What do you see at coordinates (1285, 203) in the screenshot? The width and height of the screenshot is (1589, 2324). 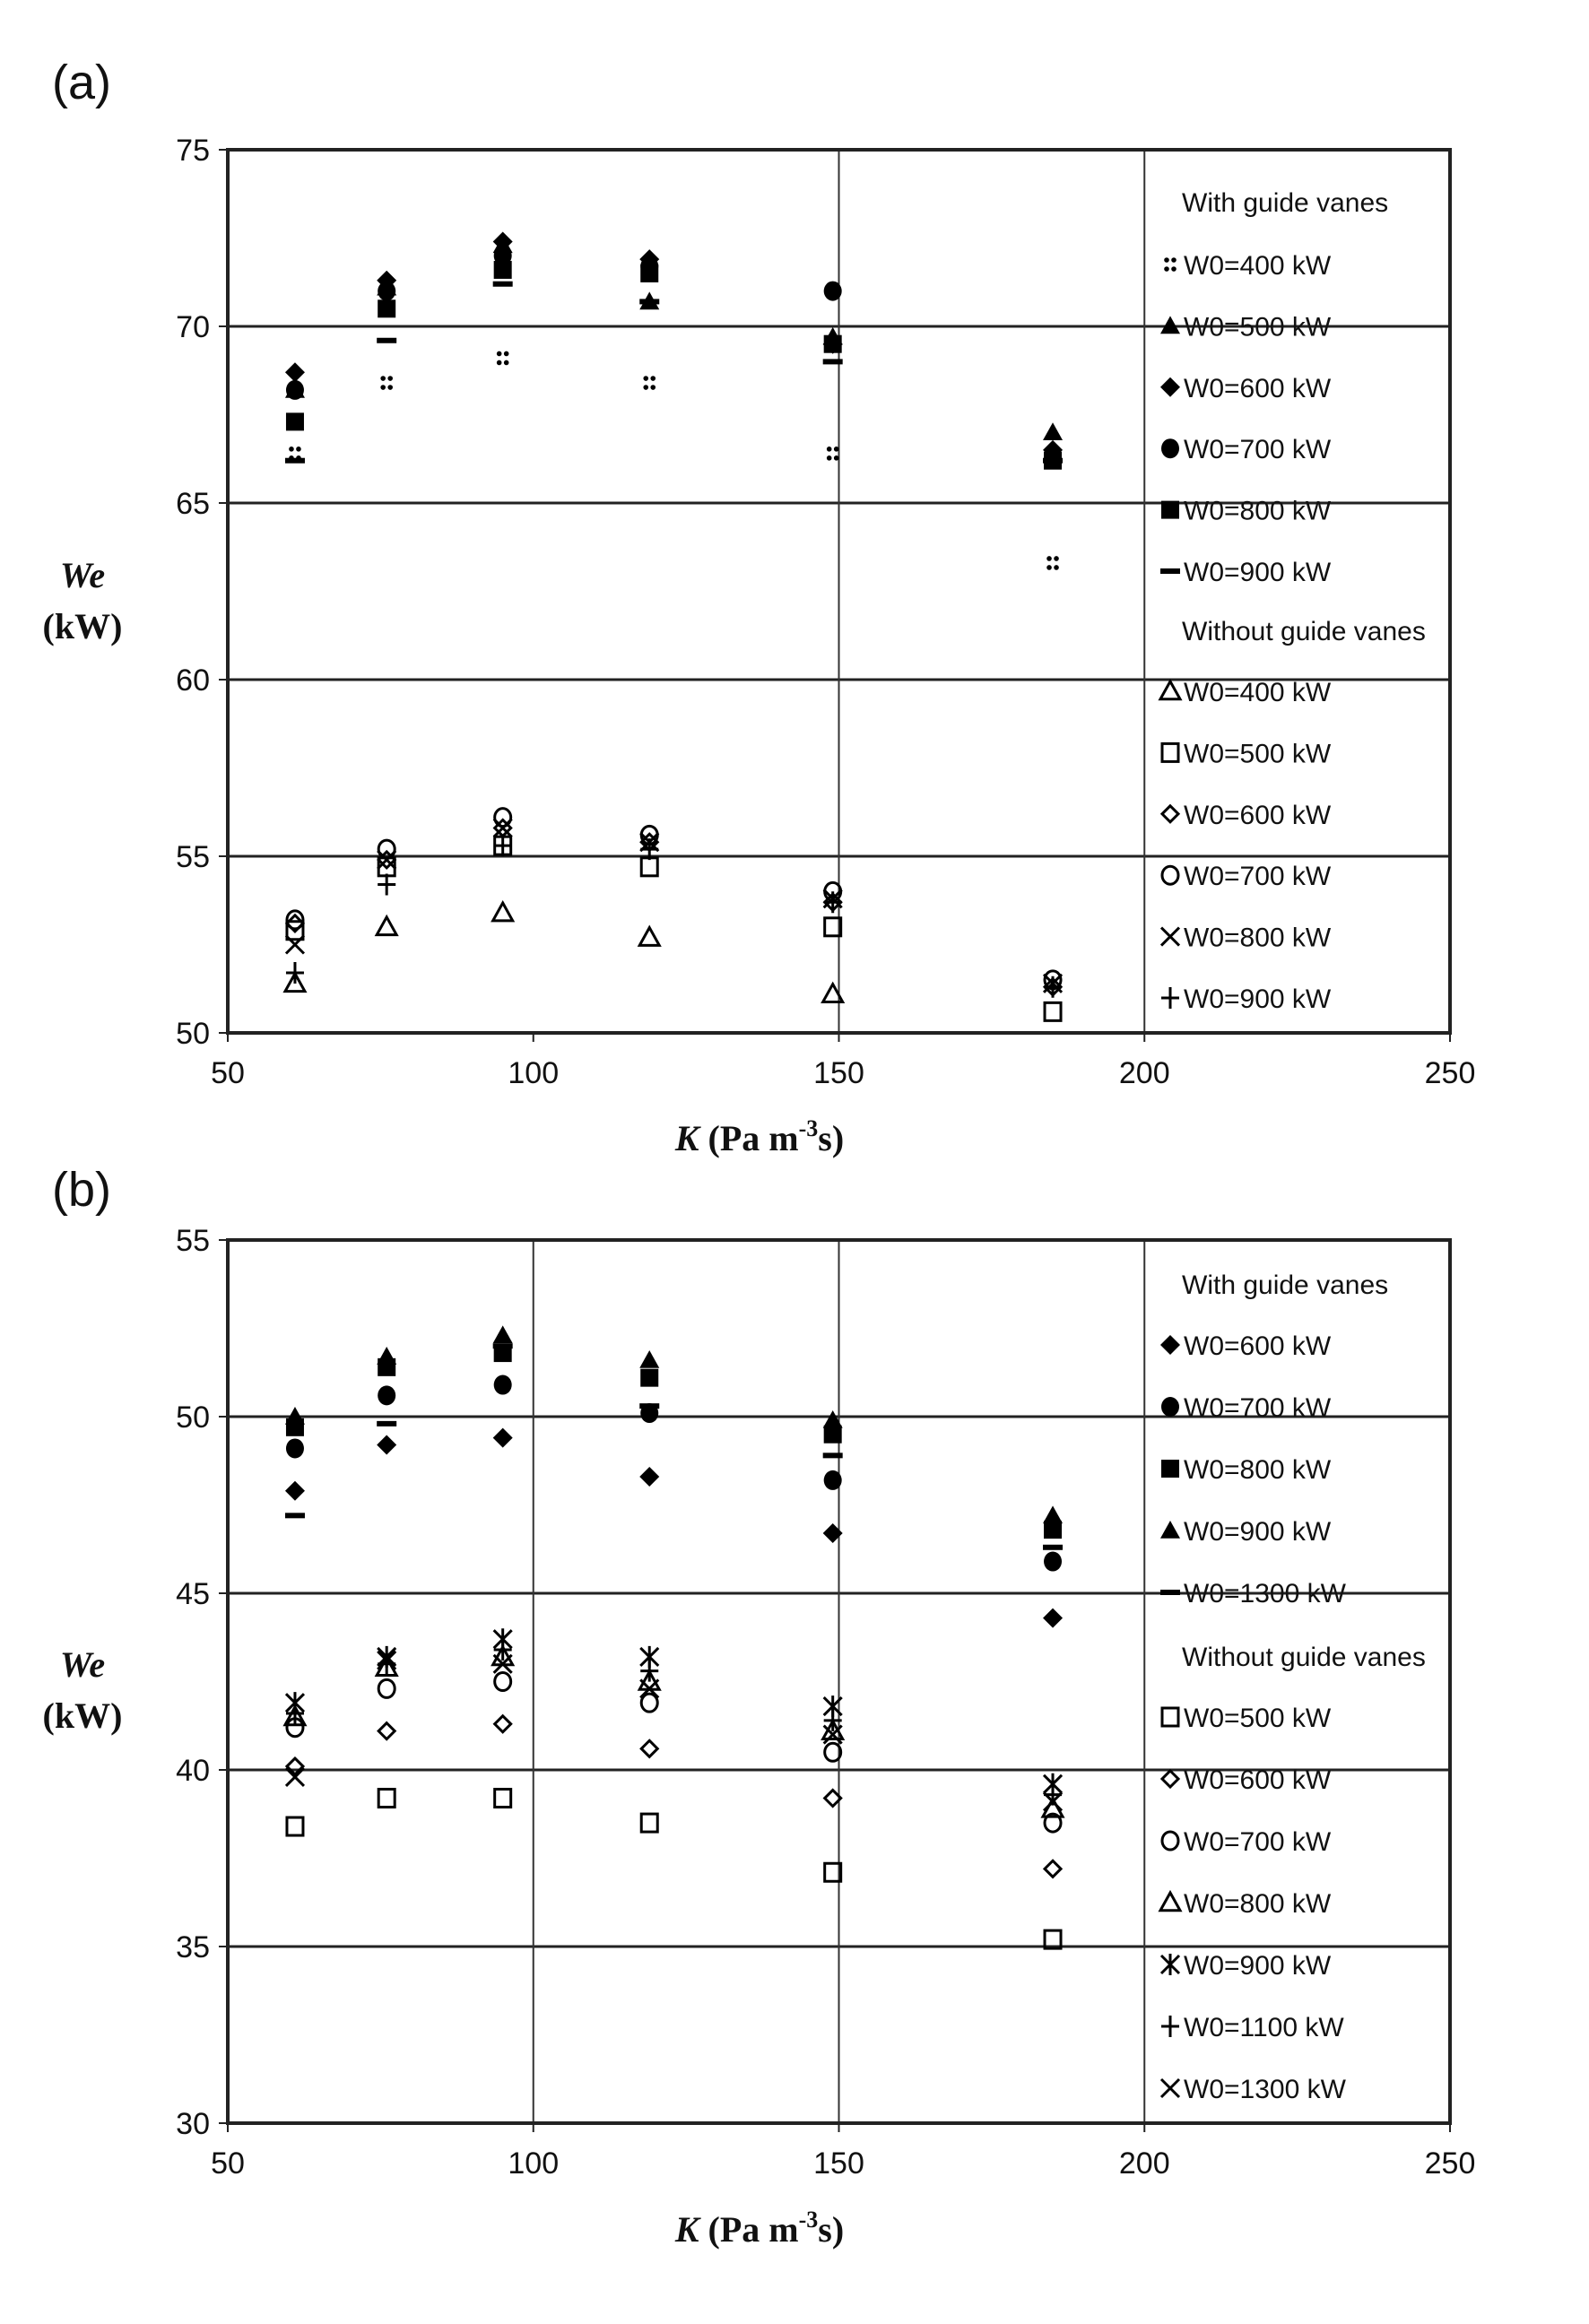 I see `legend-group-title: With guide vanes` at bounding box center [1285, 203].